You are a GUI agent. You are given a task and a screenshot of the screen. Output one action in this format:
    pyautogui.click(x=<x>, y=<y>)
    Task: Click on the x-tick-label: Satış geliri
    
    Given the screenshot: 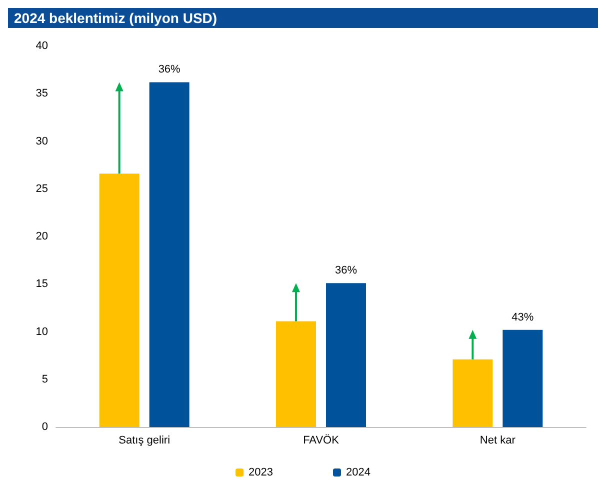 What is the action you would take?
    pyautogui.click(x=144, y=440)
    